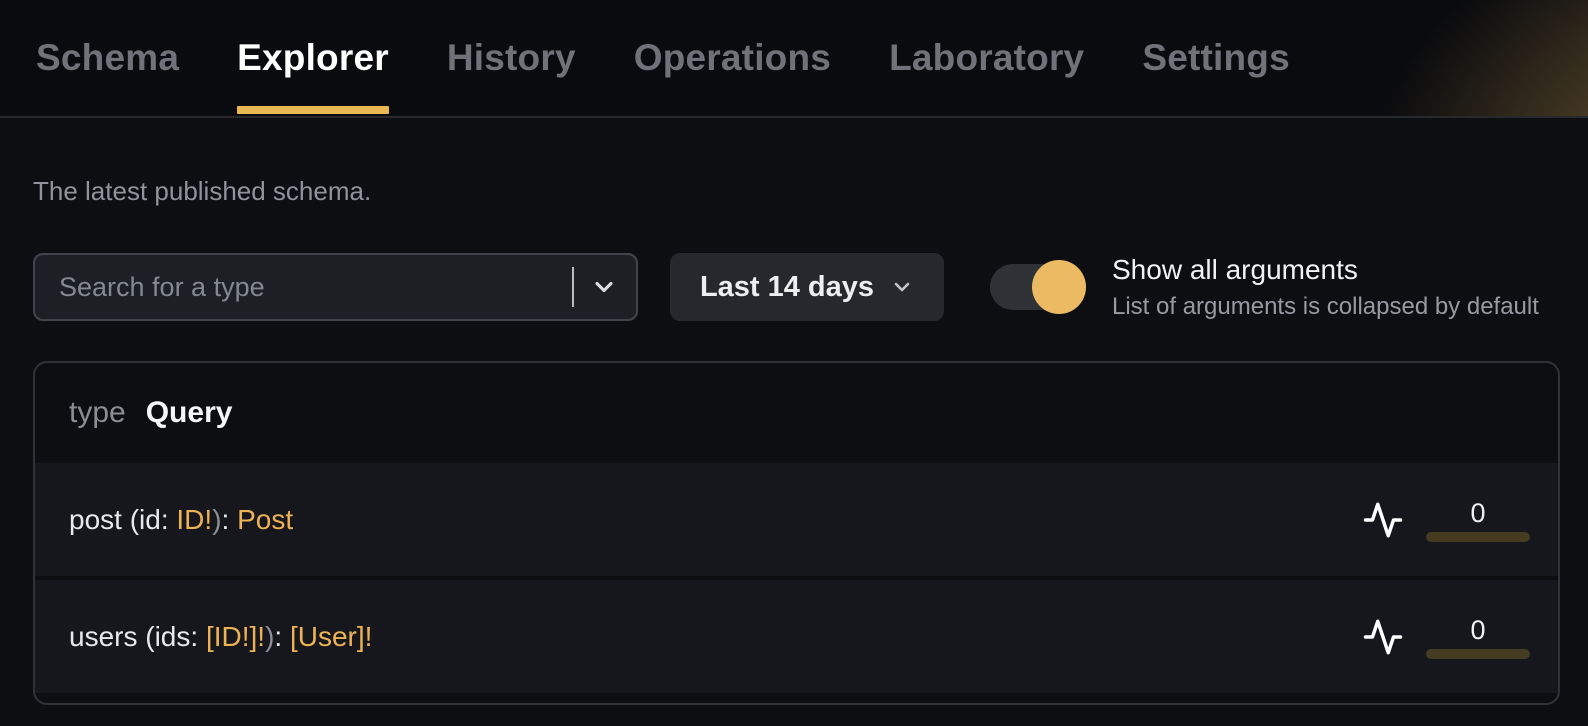  I want to click on tab-laboratory: Laboratory, so click(986, 58).